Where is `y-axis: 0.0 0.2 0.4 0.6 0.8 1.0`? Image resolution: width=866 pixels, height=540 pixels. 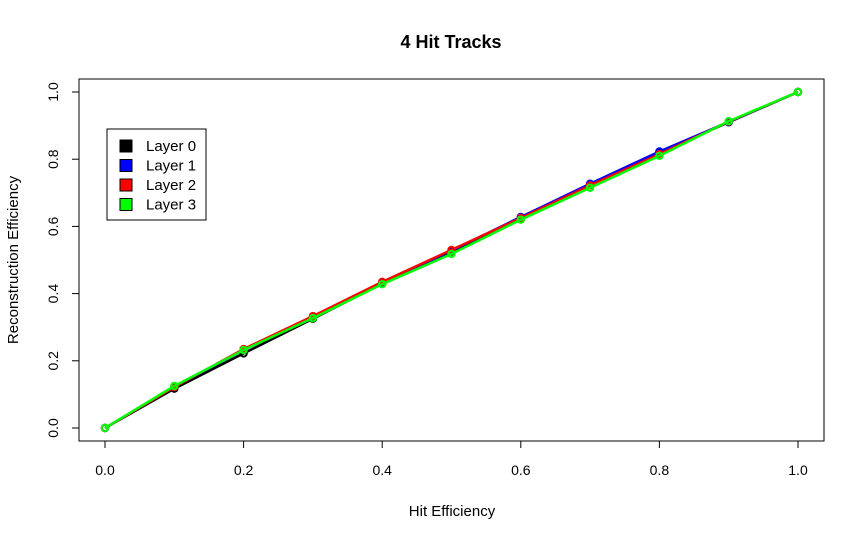
y-axis: 0.0 0.2 0.4 0.6 0.8 1.0 is located at coordinates (62, 260).